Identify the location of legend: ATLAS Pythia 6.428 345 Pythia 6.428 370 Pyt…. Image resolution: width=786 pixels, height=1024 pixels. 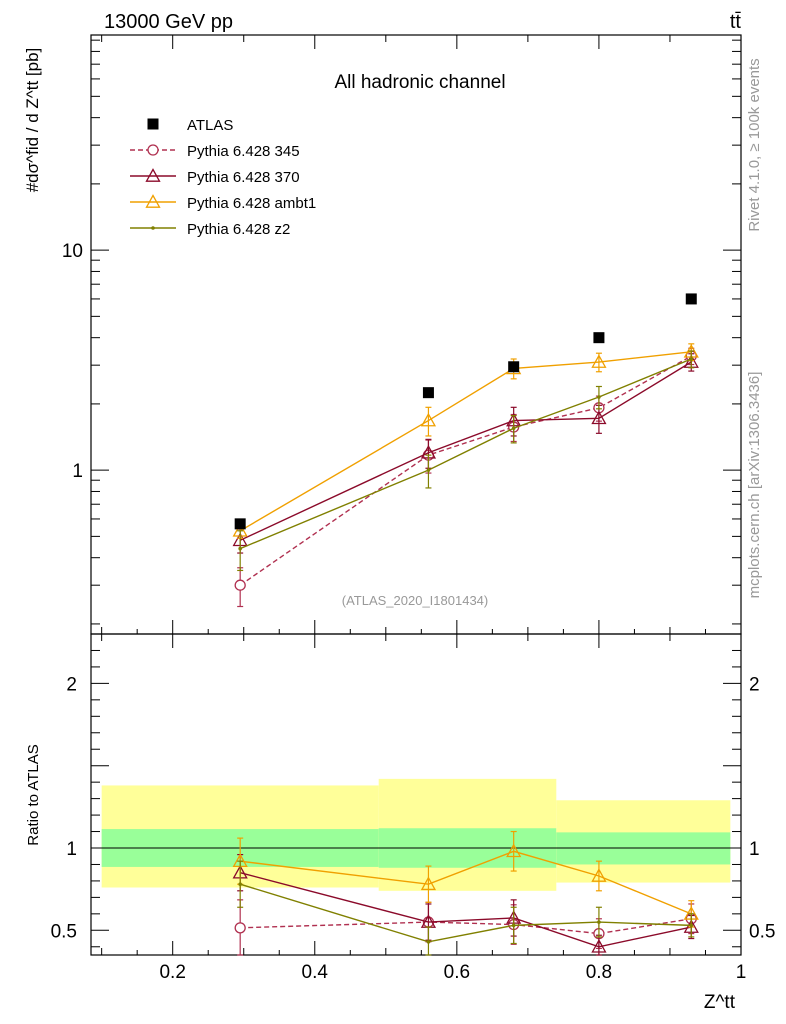
(223, 177).